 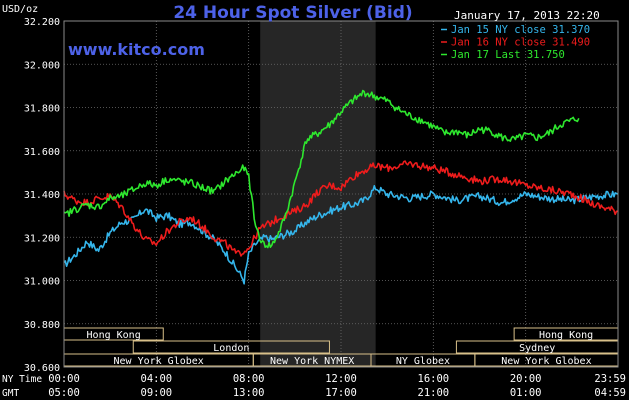 I want to click on x-tick-label: 09:00, so click(x=157, y=393).